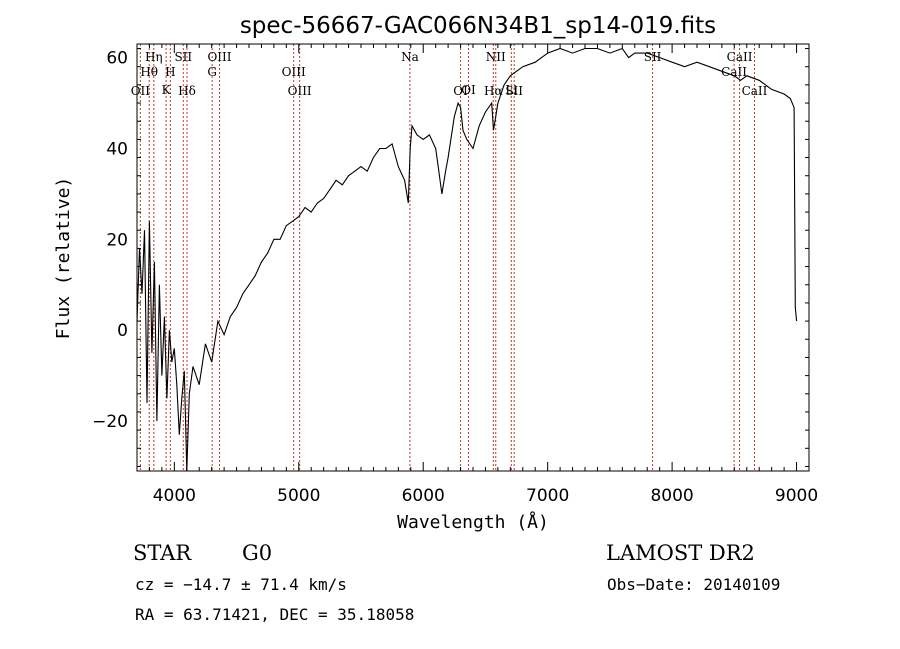  Describe the element at coordinates (493, 91) in the screenshot. I see `line-label: Hα` at that location.